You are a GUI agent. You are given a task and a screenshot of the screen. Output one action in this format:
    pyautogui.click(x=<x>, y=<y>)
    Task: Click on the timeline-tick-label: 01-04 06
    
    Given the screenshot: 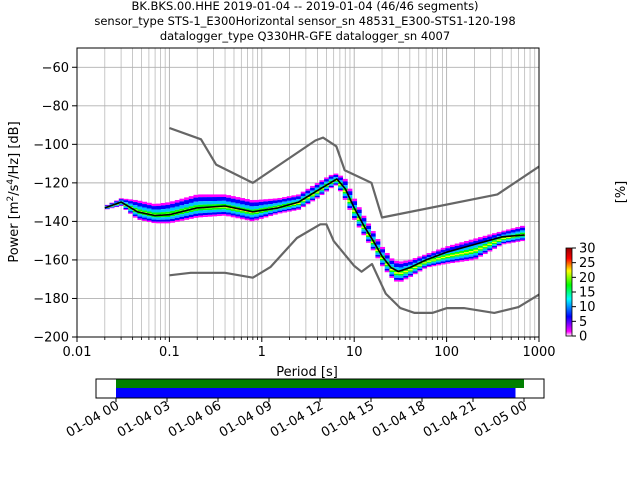 What is the action you would take?
    pyautogui.click(x=195, y=419)
    